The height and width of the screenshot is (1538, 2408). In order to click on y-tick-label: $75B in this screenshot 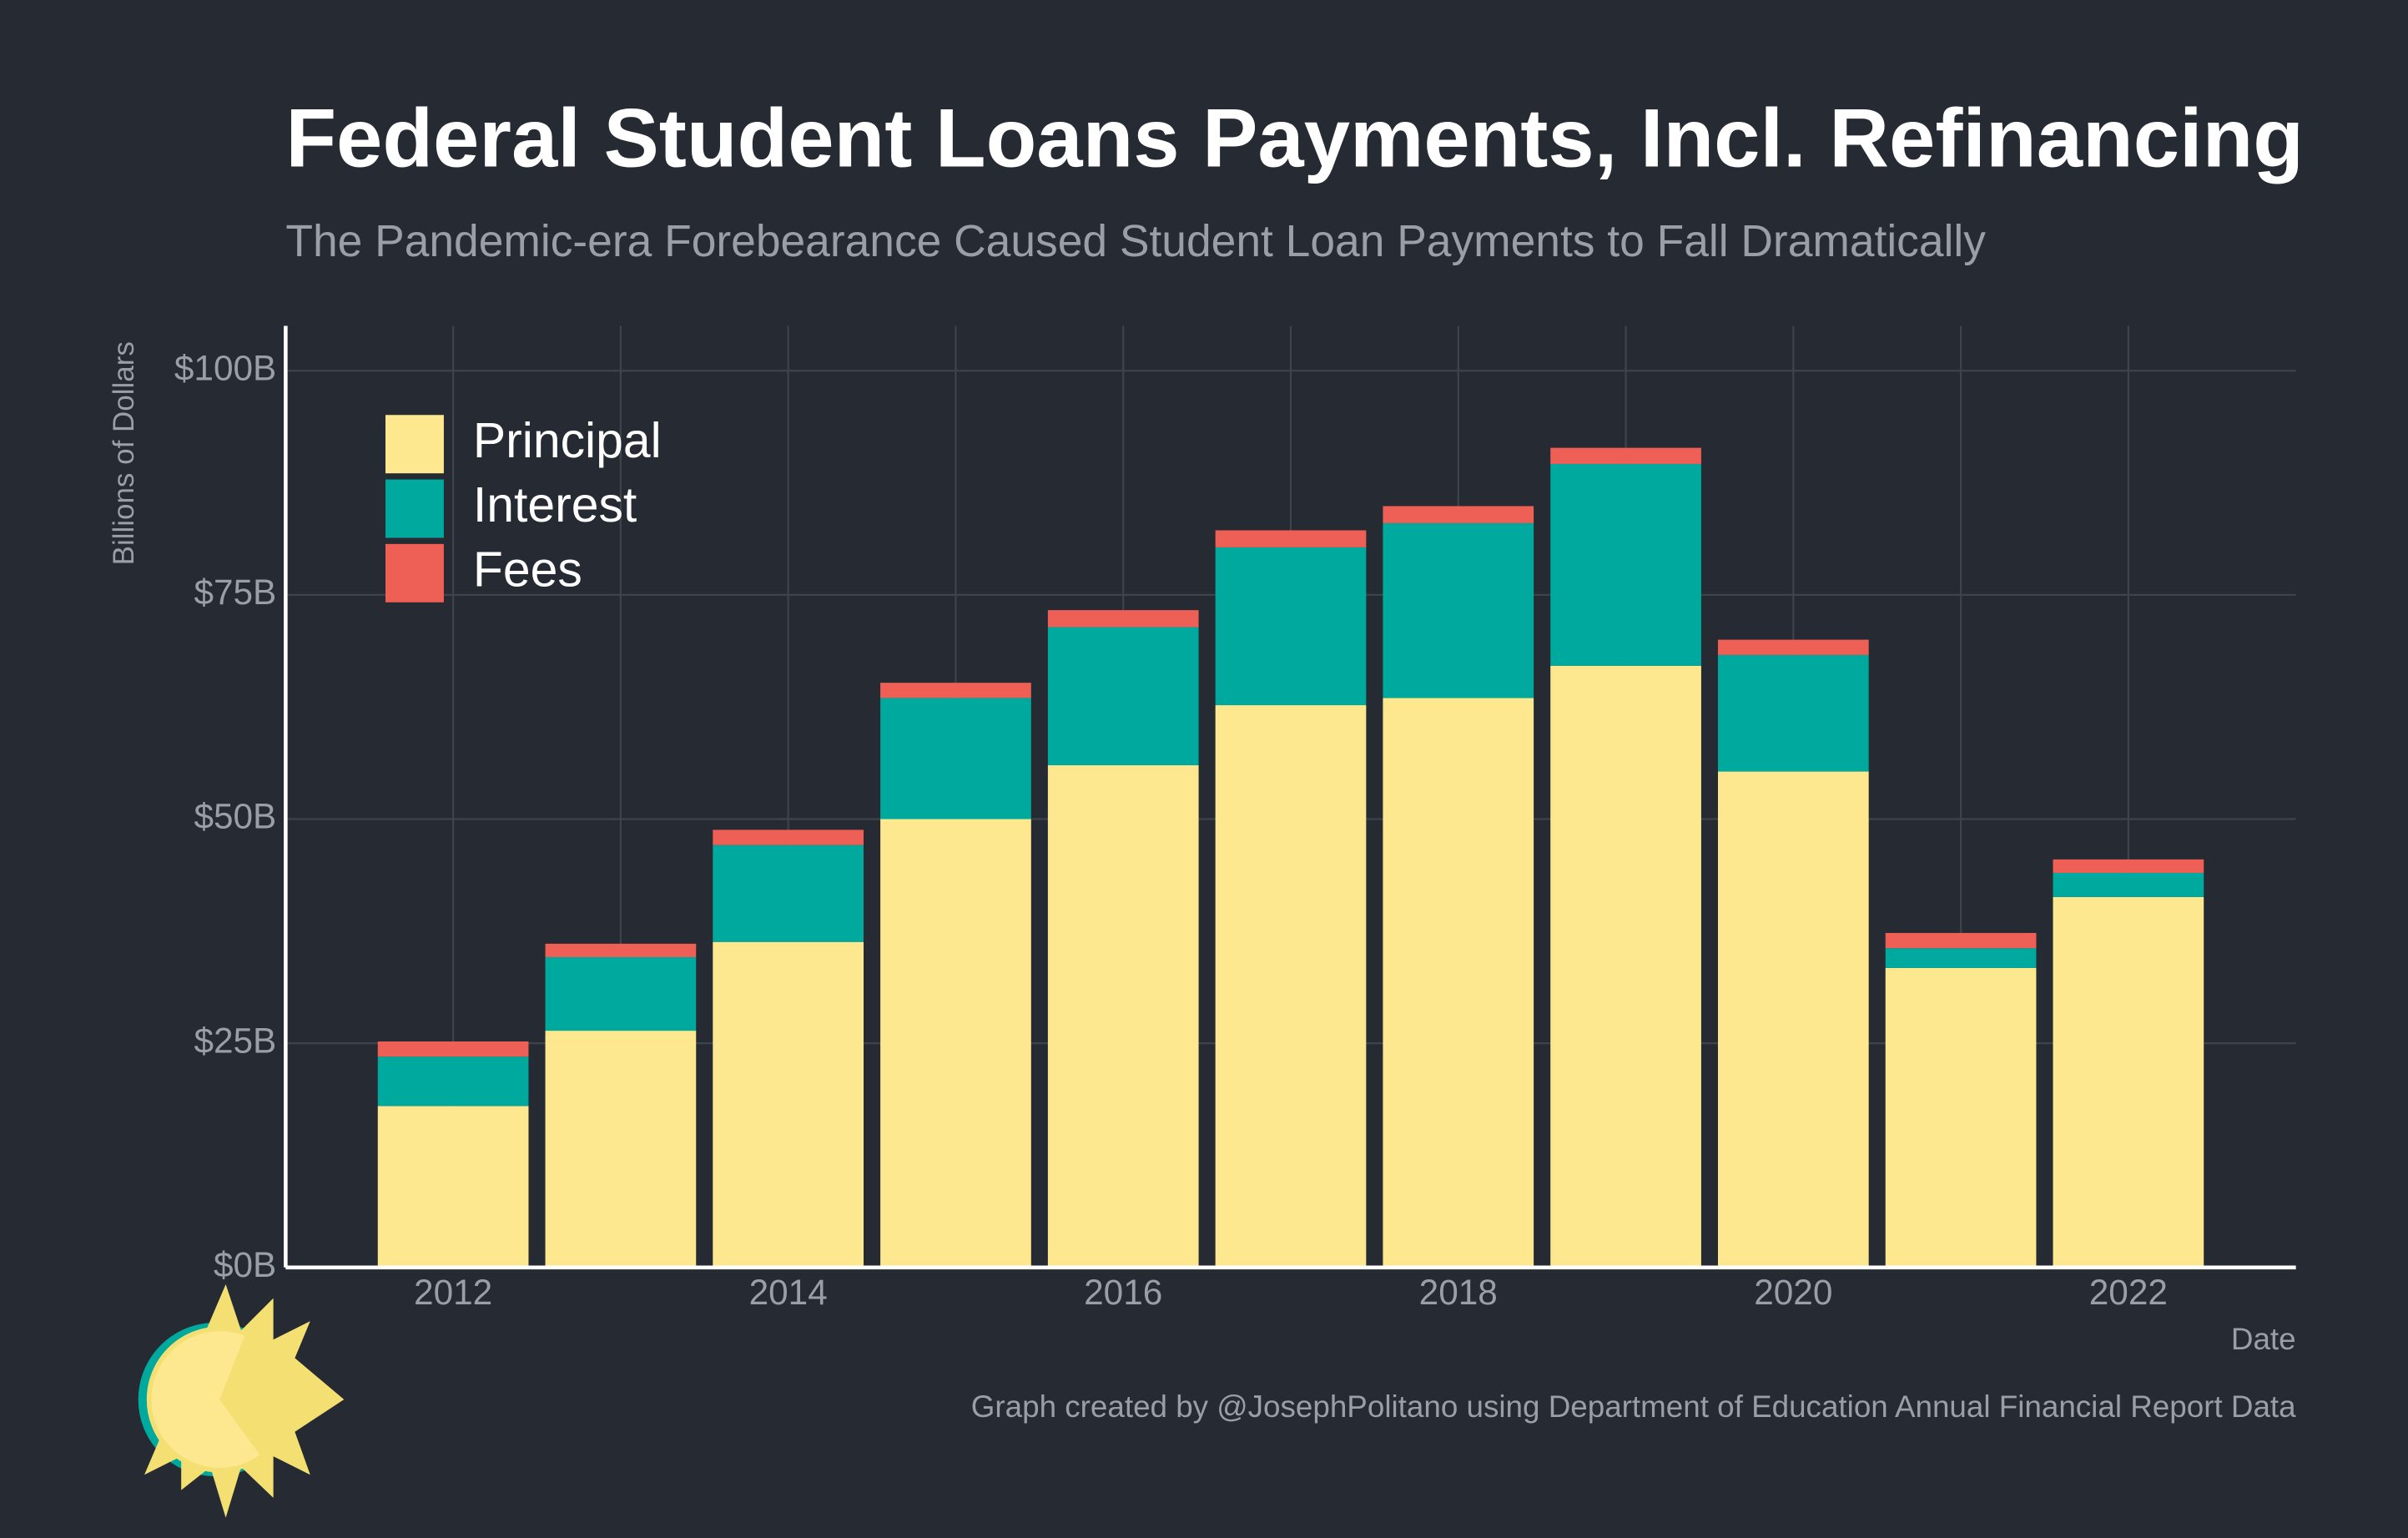, I will do `click(235, 592)`.